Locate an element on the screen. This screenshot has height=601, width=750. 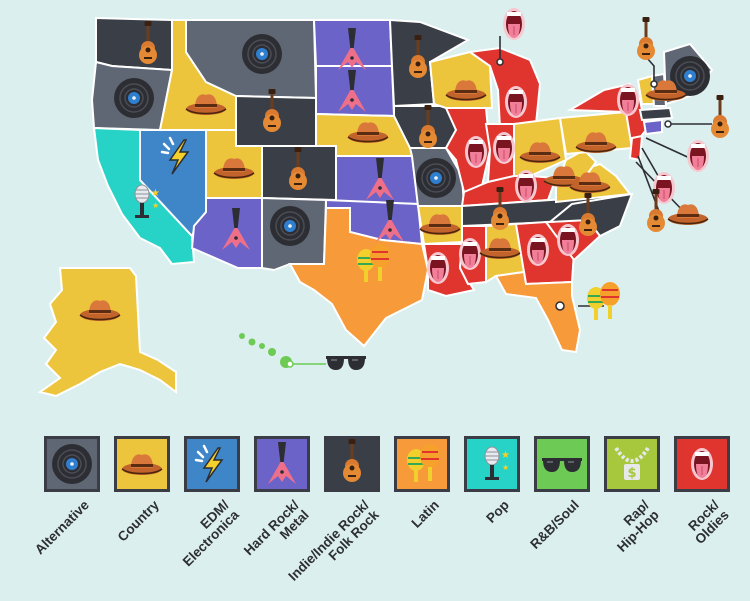
legend-swatch-hard-rock is located at coordinates (282, 464).